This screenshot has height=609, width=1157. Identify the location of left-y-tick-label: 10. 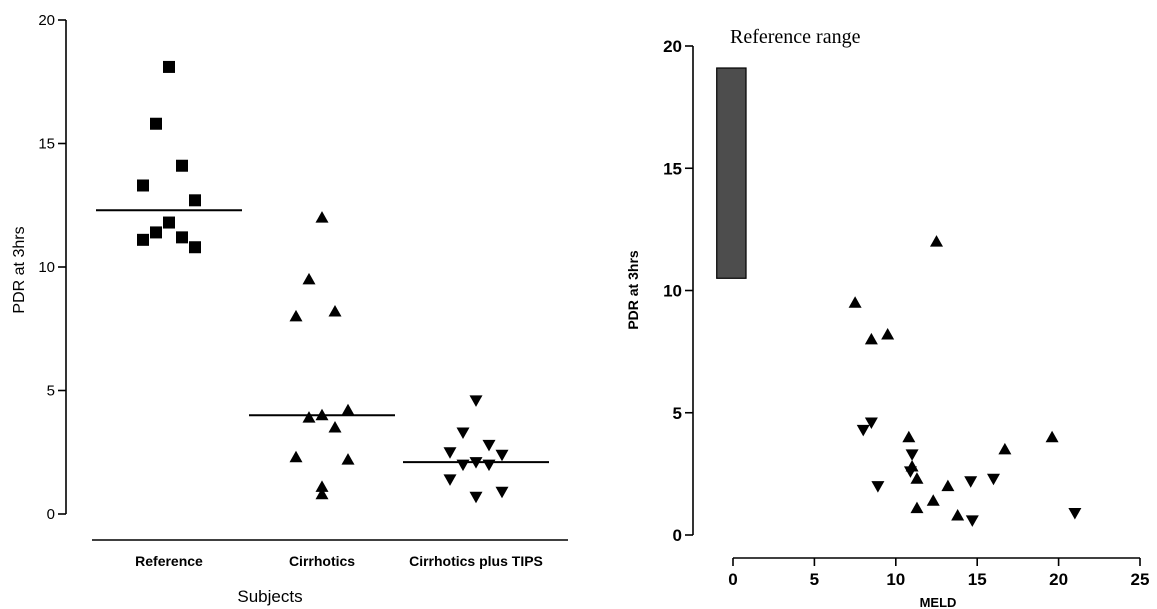
(46, 267).